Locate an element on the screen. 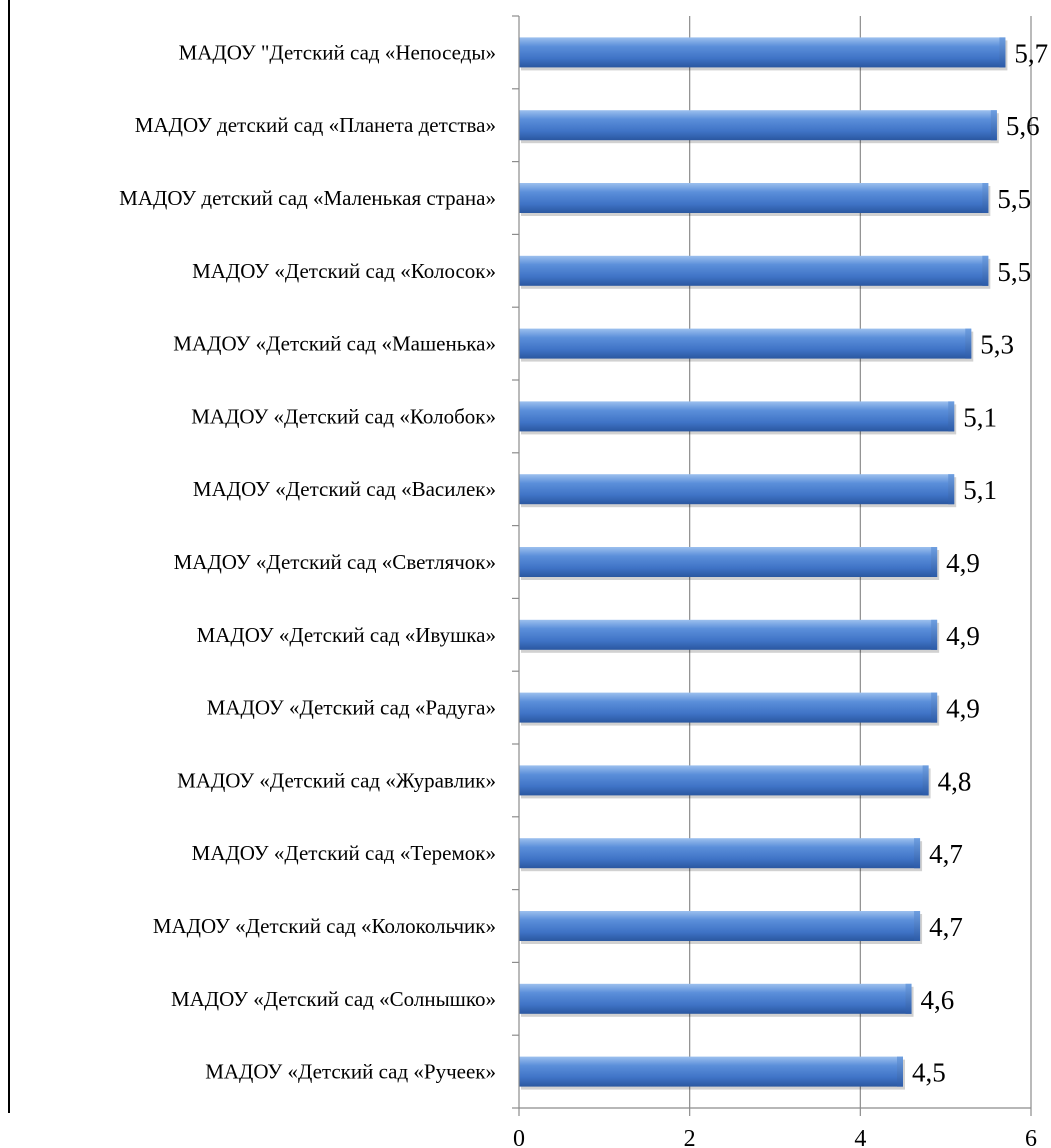  x-tick-label: 2 is located at coordinates (690, 1137).